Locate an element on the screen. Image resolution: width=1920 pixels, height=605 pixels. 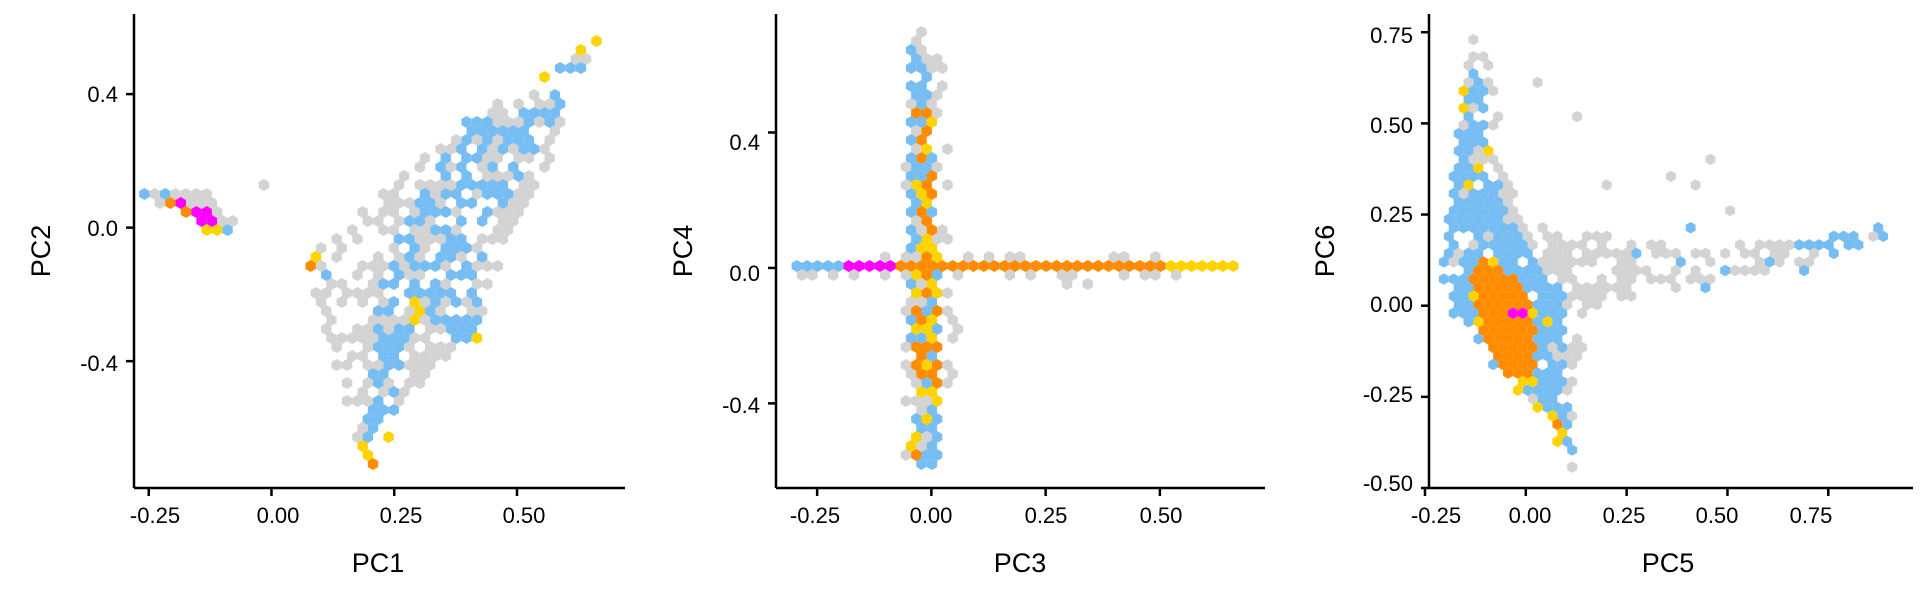
x-tick-label: -0.25 is located at coordinates (155, 515).